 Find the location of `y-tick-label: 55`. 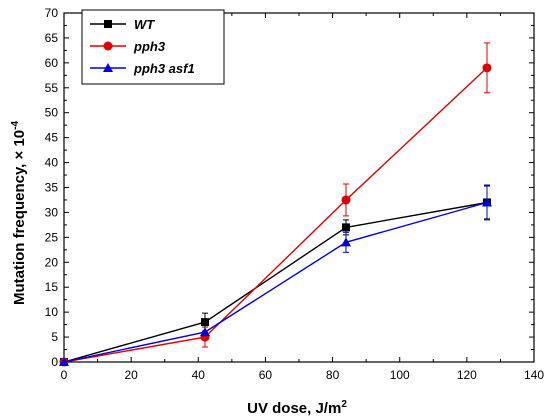

y-tick-label: 55 is located at coordinates (52, 88).